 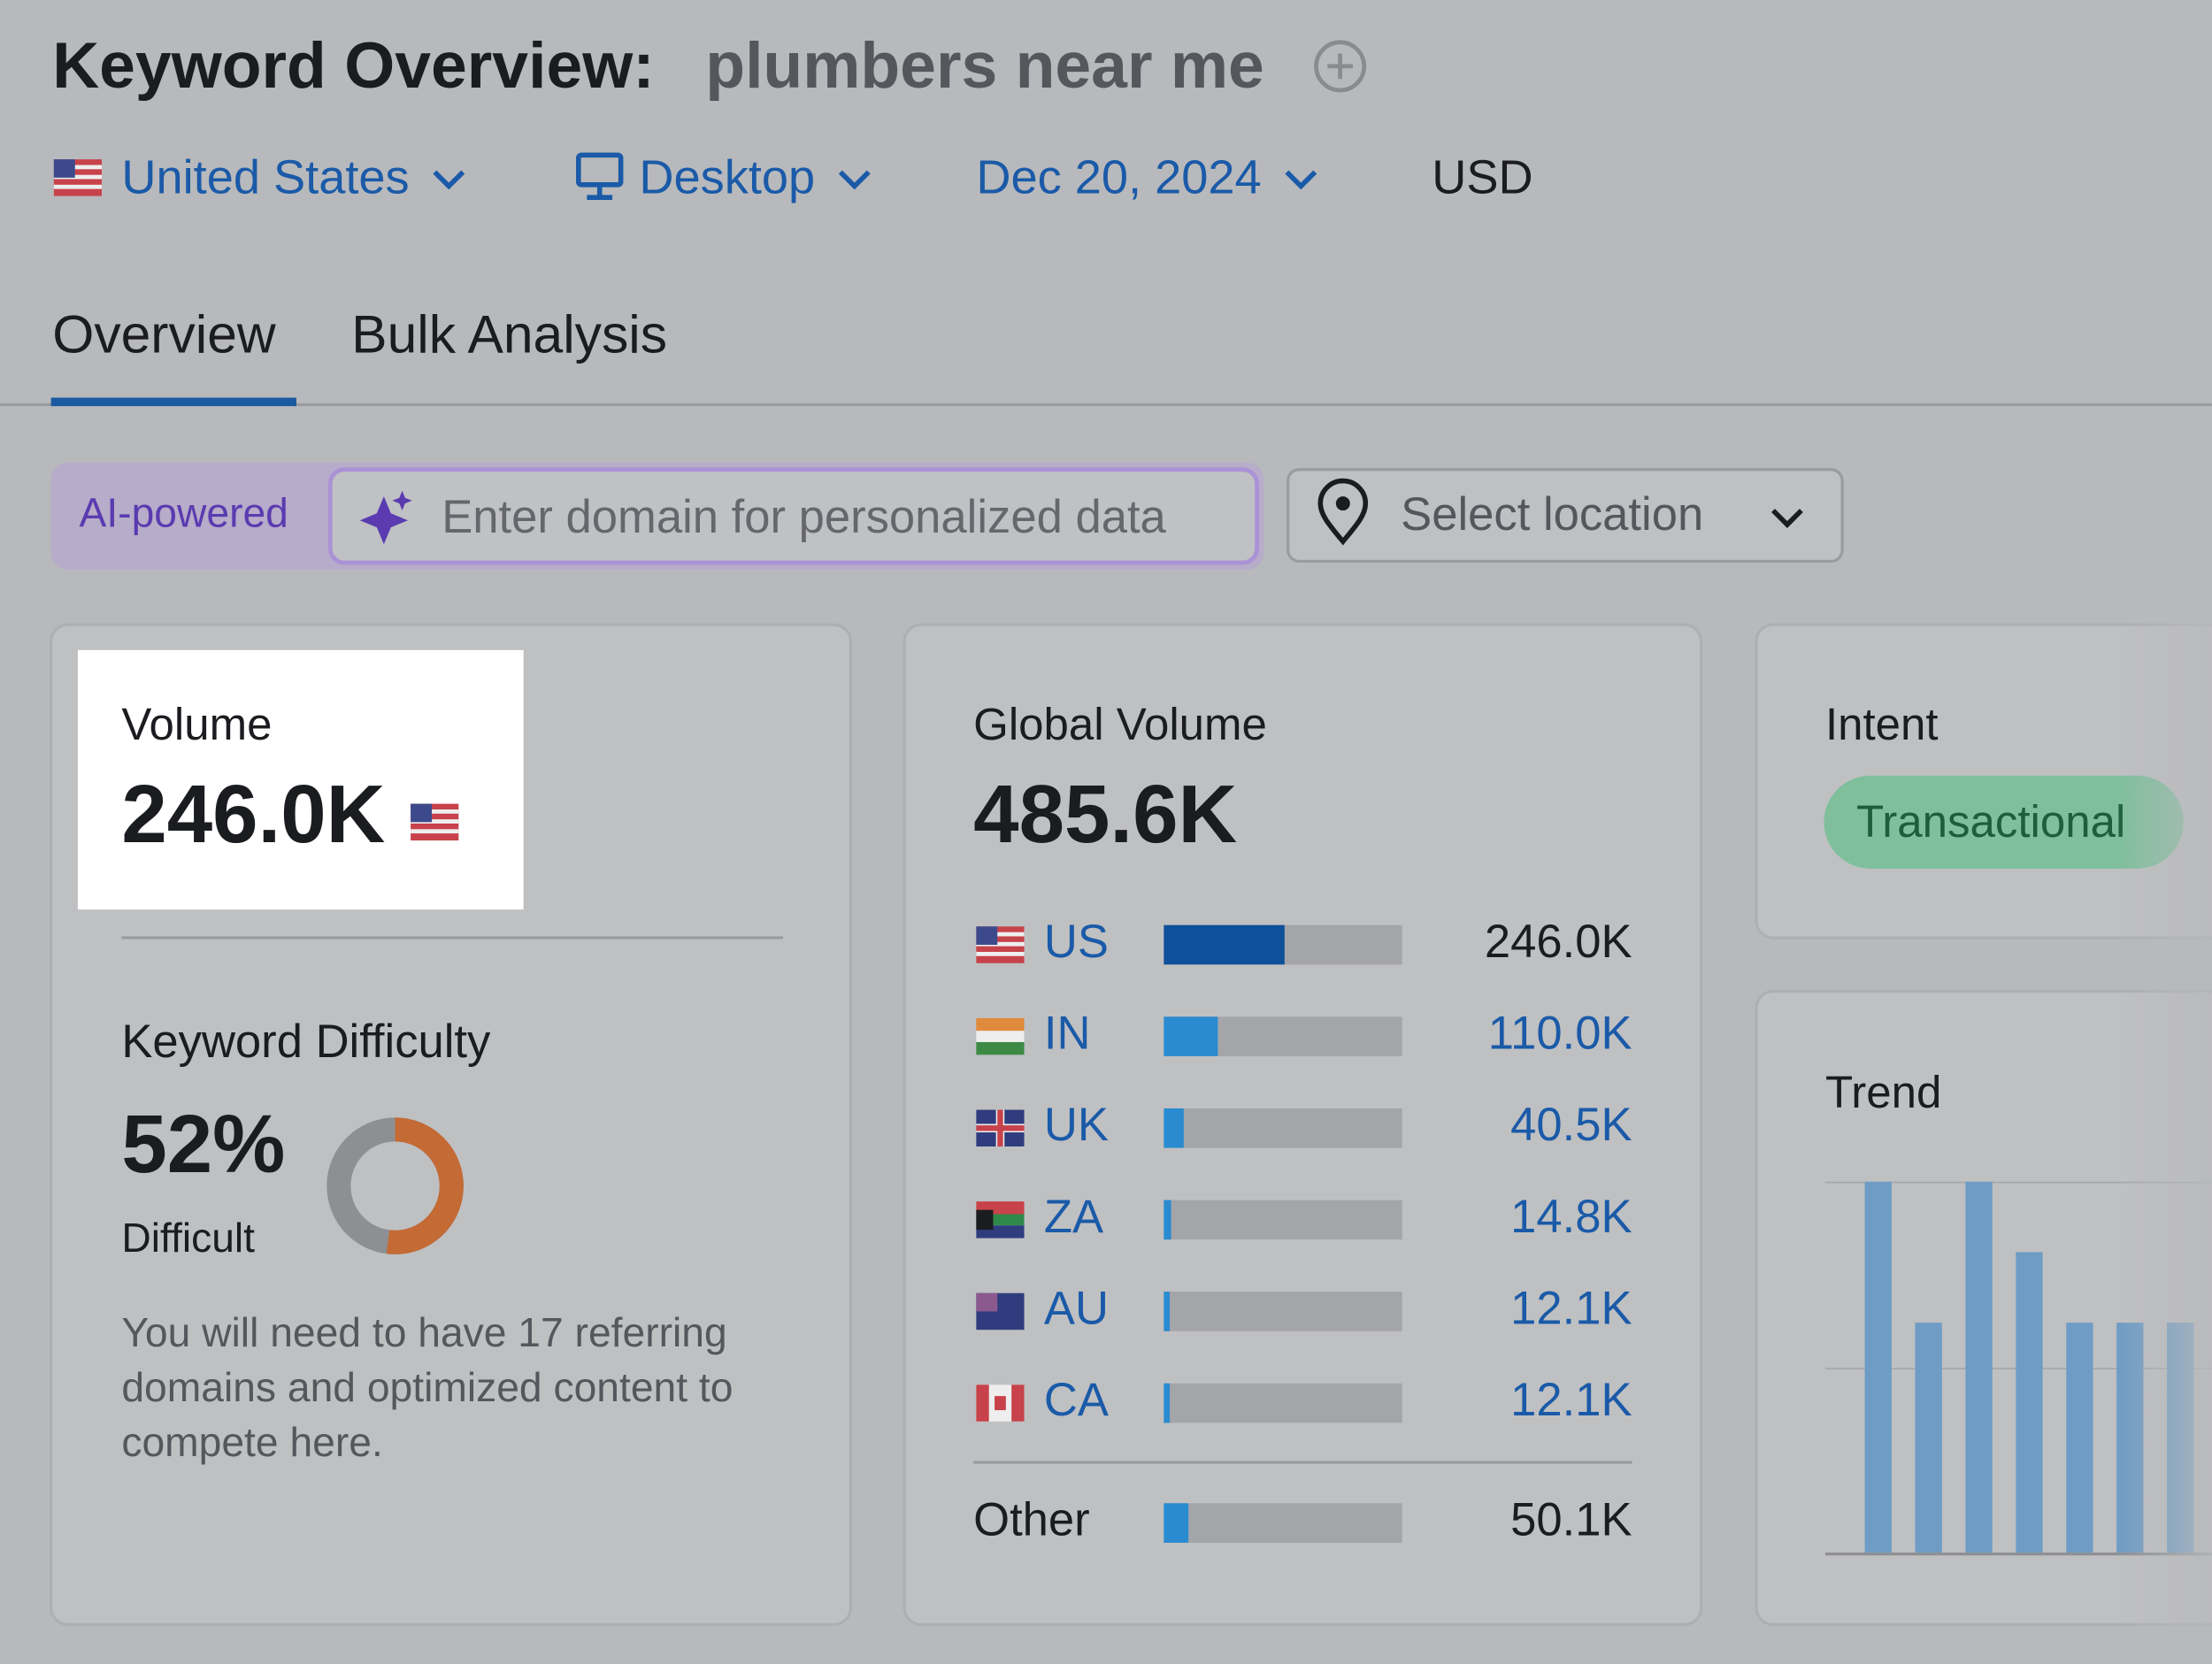 What do you see at coordinates (203, 1144) in the screenshot?
I see `difficulty-value: 52%` at bounding box center [203, 1144].